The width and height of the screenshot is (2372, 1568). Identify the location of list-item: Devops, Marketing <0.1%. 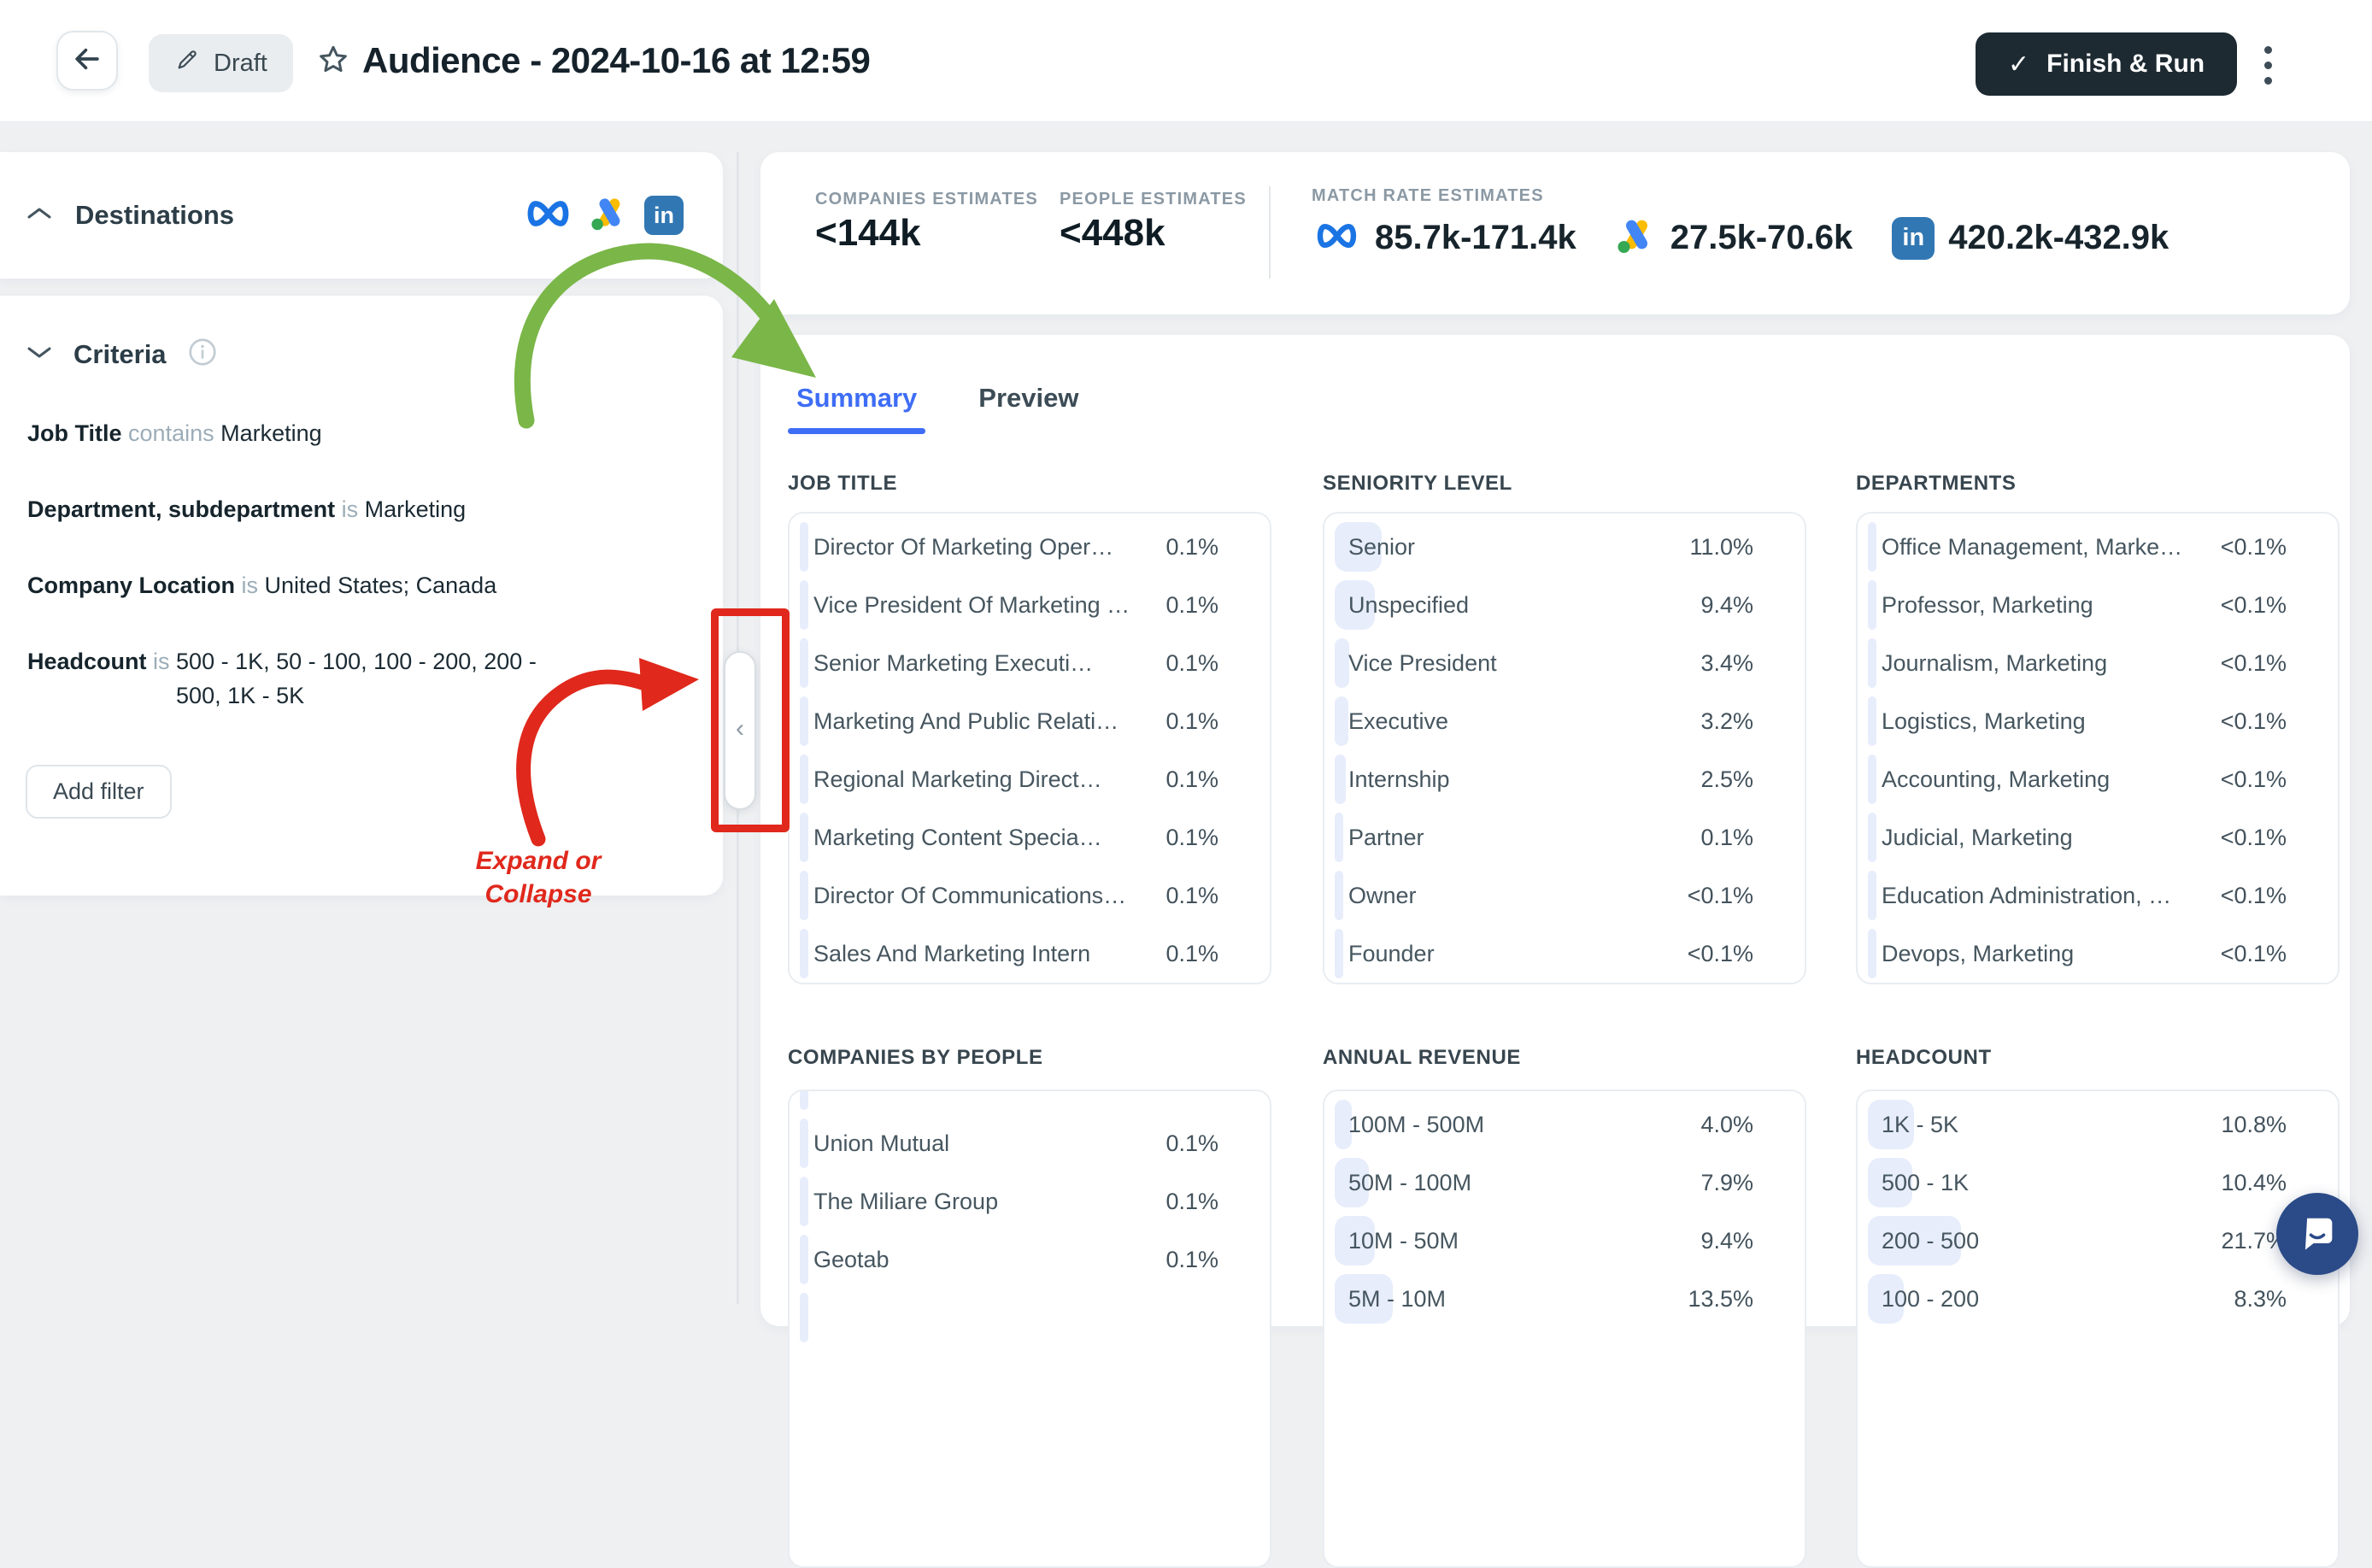
(2098, 954).